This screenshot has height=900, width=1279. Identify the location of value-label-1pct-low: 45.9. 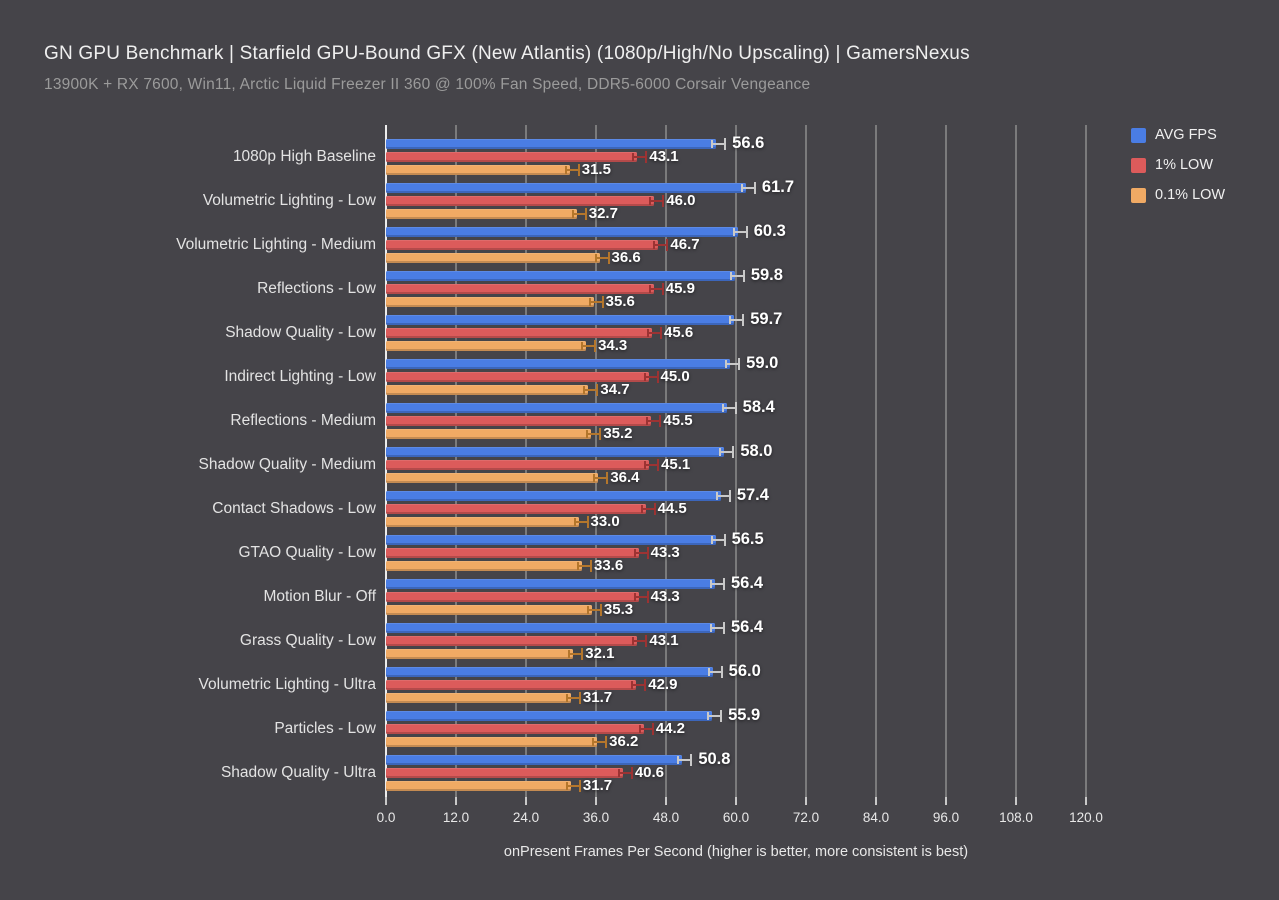
(680, 288).